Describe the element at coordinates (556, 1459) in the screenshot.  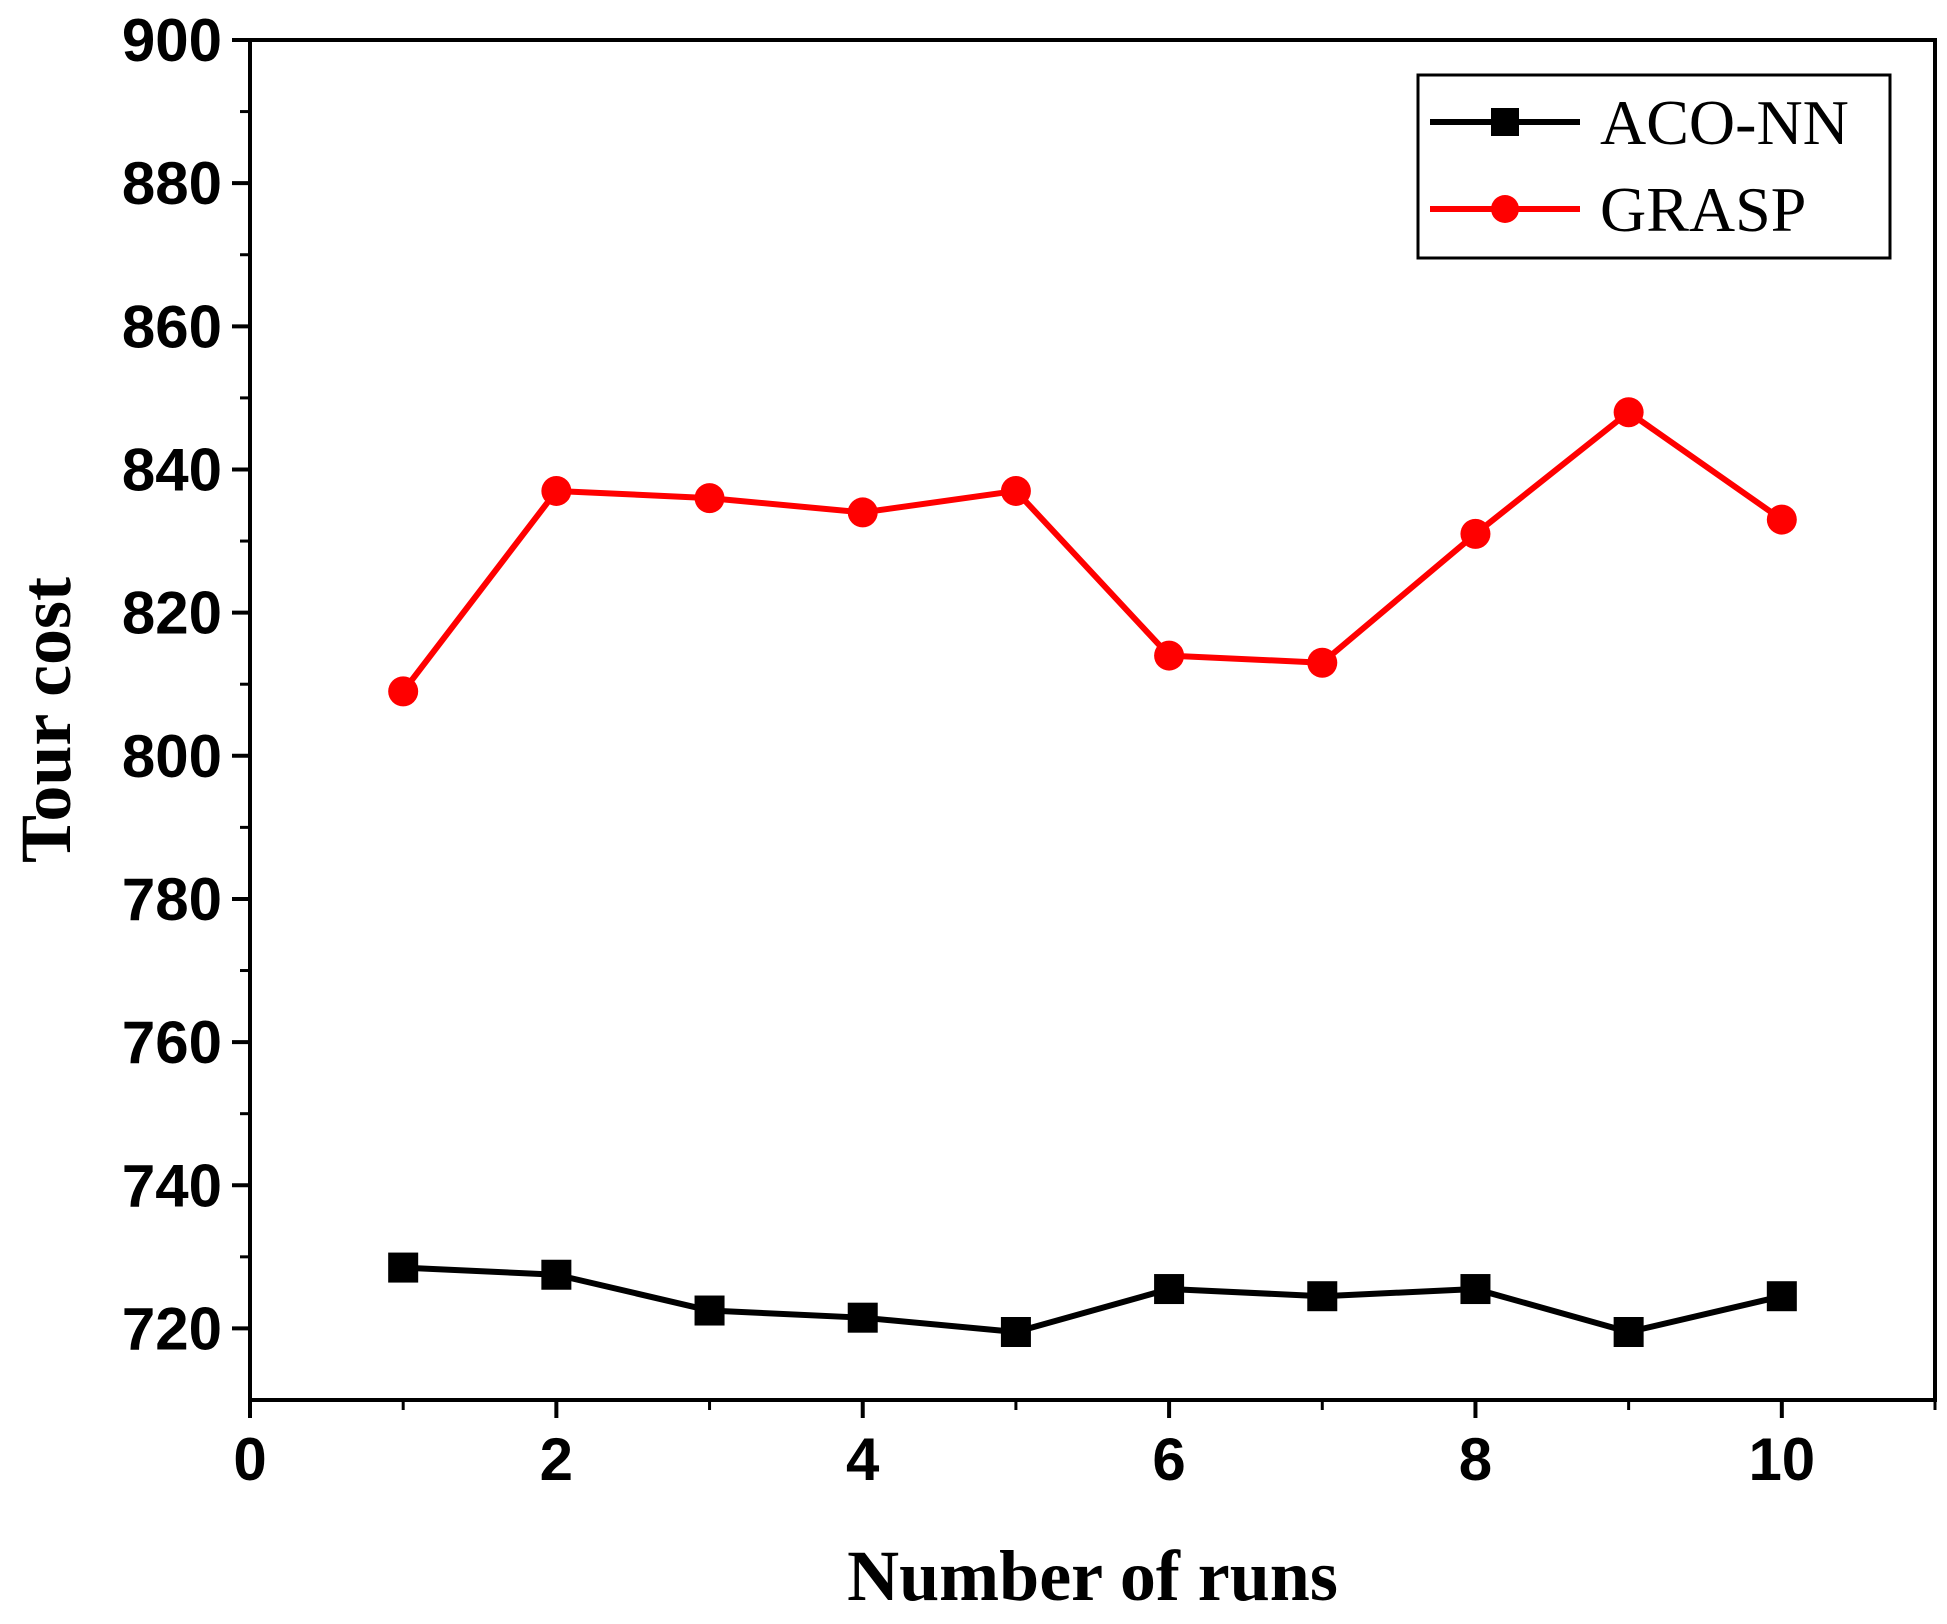
I see `x-tick-label: 2` at that location.